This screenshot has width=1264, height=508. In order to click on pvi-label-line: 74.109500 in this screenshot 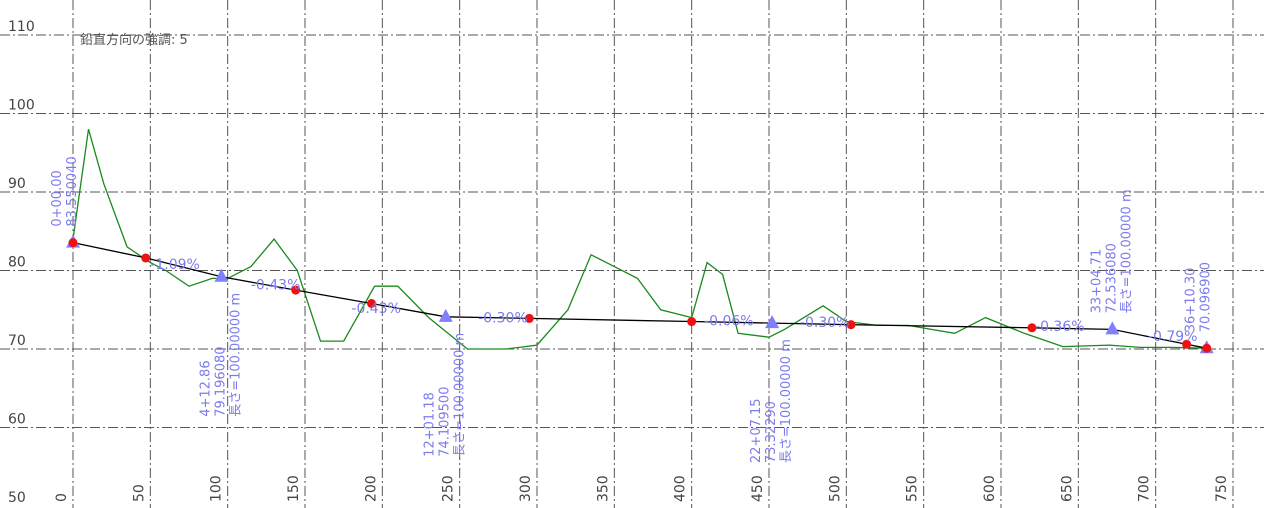, I will do `click(445, 422)`.